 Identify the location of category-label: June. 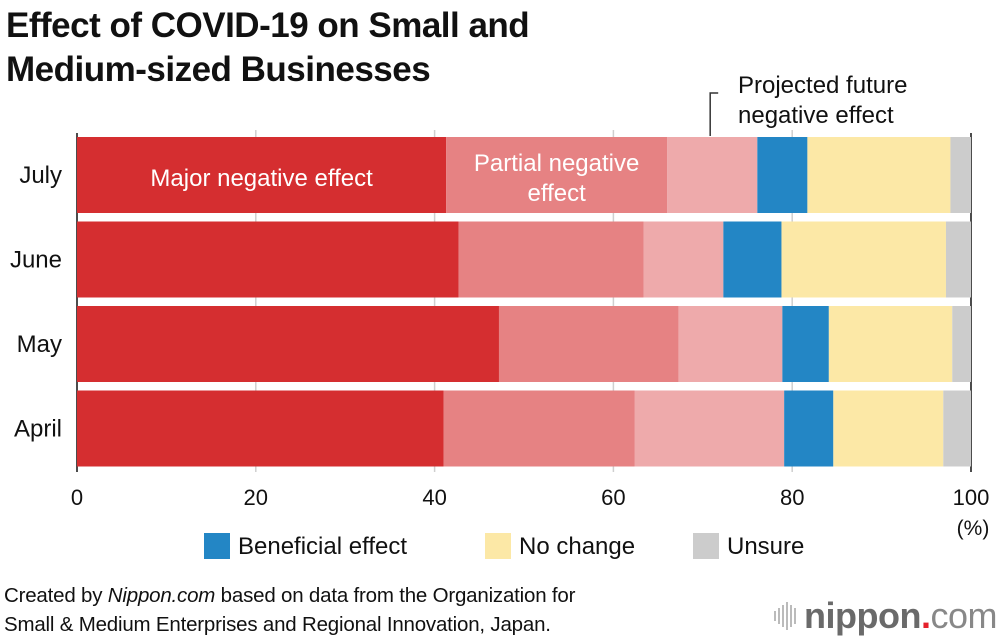
(36, 260).